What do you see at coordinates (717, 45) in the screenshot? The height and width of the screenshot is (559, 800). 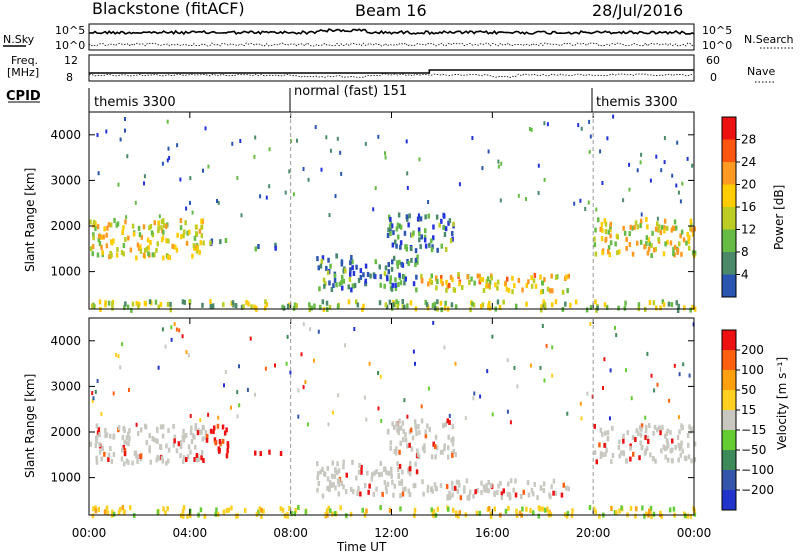 I see `noise-tick-right-bottom: 10^0` at bounding box center [717, 45].